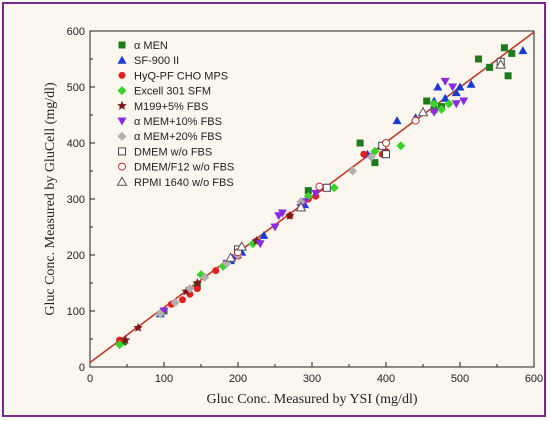 The image size is (550, 421). What do you see at coordinates (312, 399) in the screenshot?
I see `x-axis-label: Gluc Conc. Measured by YSI (mg/dl)` at bounding box center [312, 399].